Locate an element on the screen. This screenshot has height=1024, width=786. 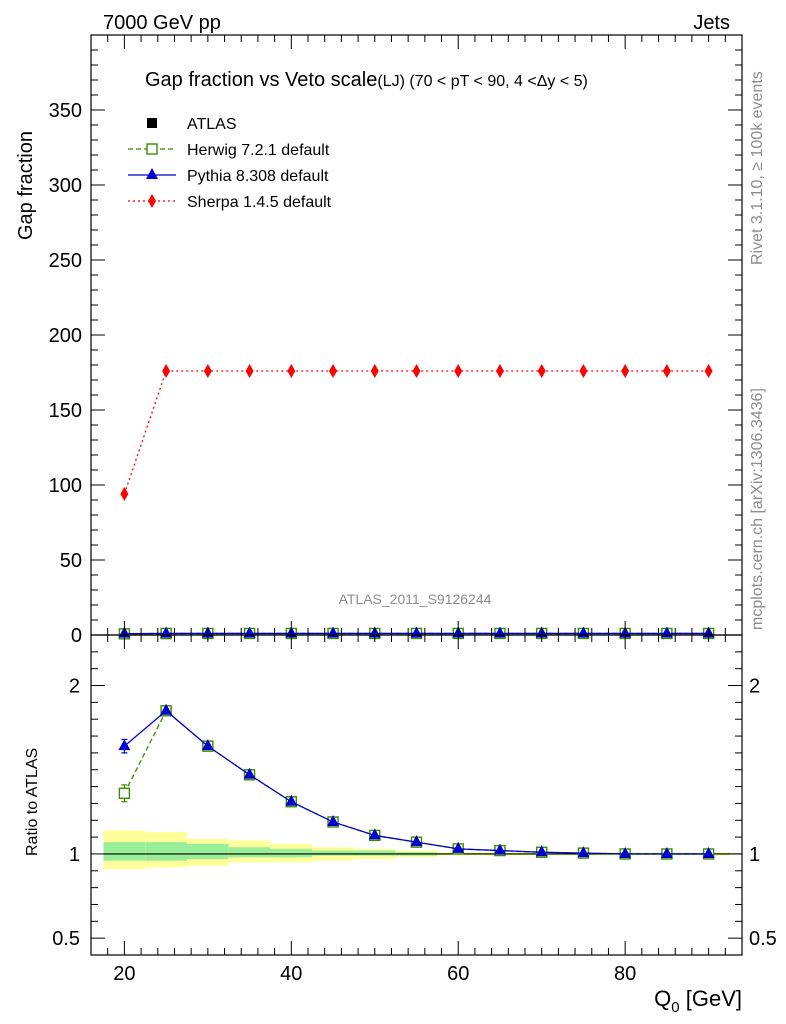
main-y-tick-label: 150 is located at coordinates (65, 411).